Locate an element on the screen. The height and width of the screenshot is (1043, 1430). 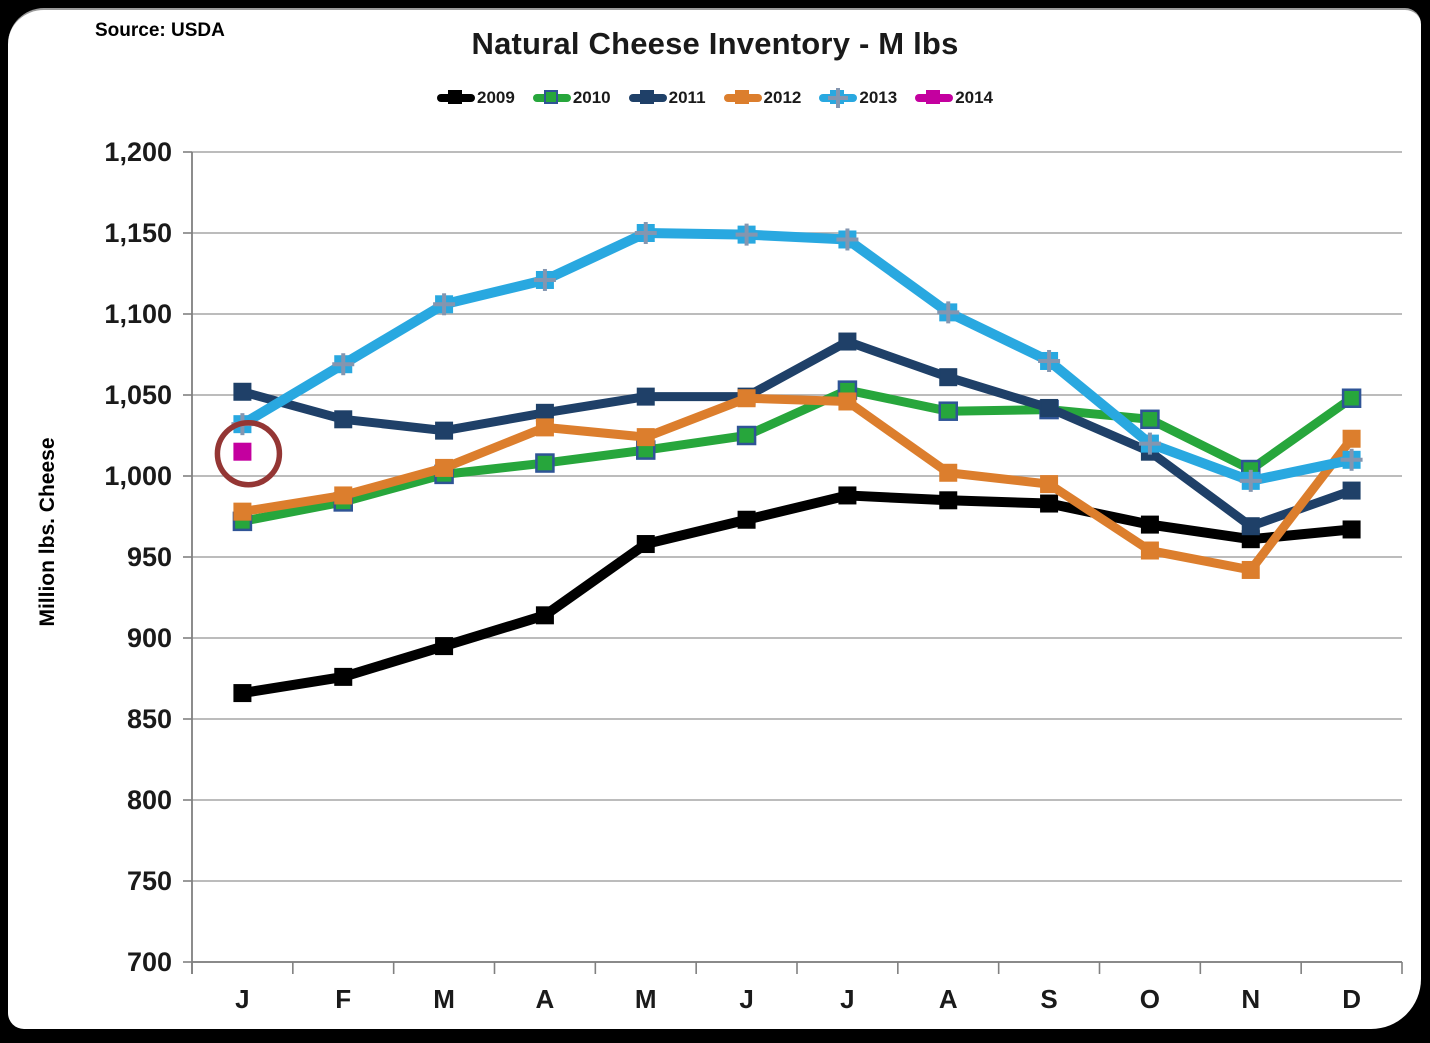
legend-plus-icon is located at coordinates (838, 98).